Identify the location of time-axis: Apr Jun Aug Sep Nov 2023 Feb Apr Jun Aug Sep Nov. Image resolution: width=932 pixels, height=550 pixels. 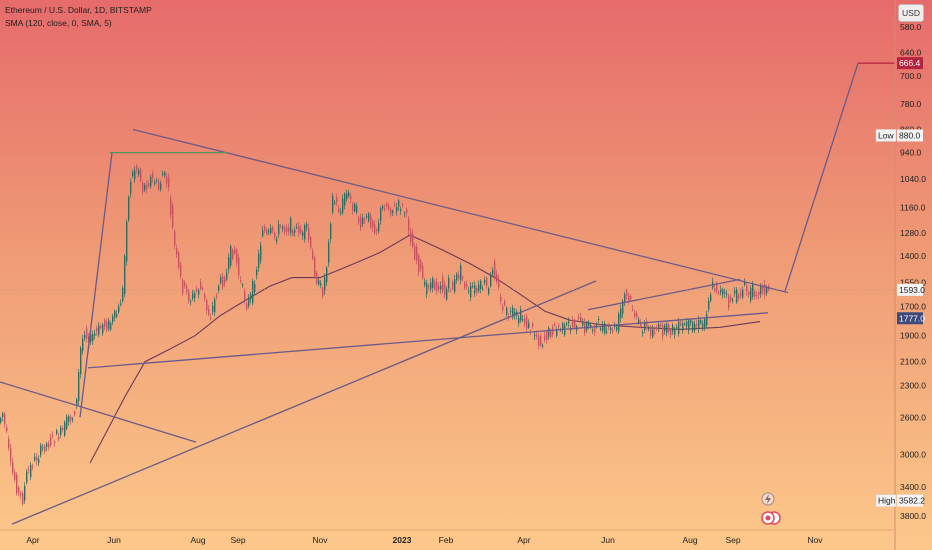
(424, 540).